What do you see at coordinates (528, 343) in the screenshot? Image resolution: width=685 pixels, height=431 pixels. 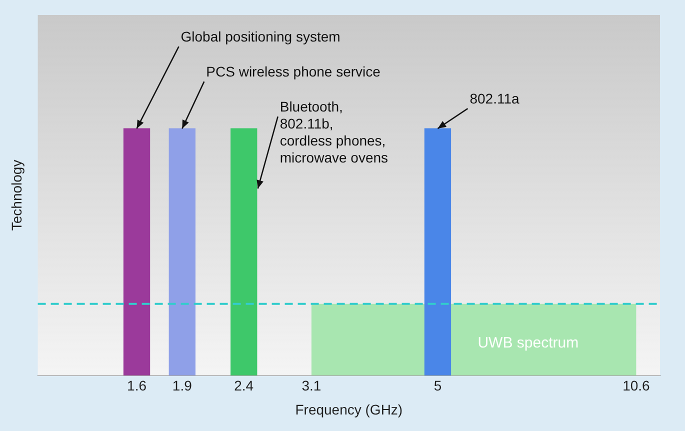 I see `band-label: UWB spectrum` at bounding box center [528, 343].